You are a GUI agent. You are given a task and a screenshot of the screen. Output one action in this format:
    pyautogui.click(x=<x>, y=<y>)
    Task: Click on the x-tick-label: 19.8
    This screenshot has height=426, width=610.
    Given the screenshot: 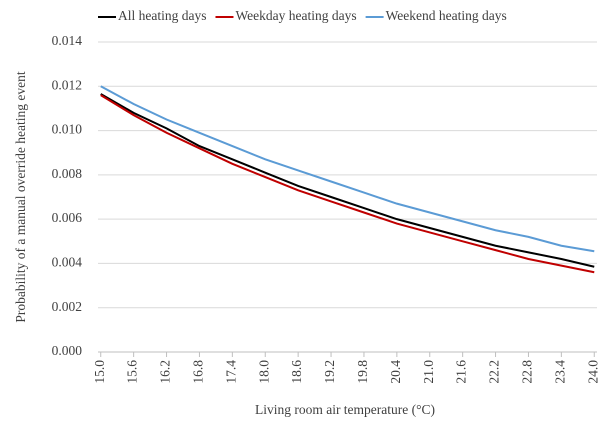 What is the action you would take?
    pyautogui.click(x=362, y=372)
    